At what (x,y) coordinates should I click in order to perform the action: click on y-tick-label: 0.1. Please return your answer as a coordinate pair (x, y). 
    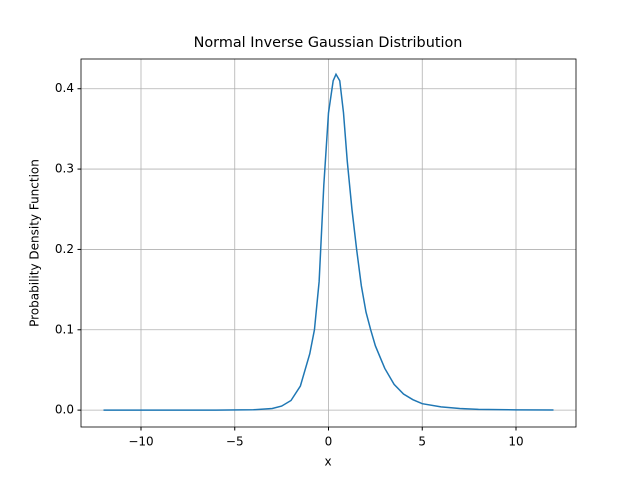
    Looking at the image, I should click on (64, 329).